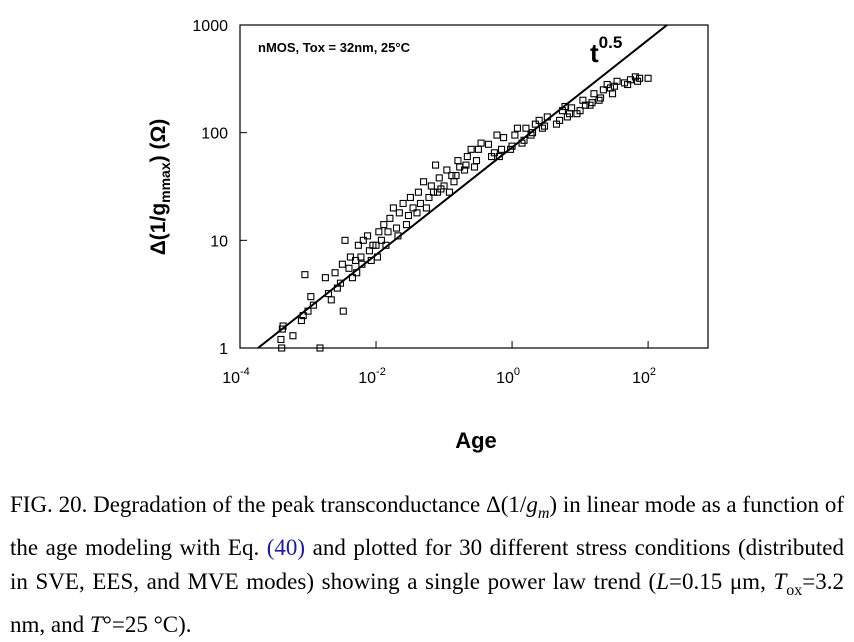 This screenshot has height=642, width=854. Describe the element at coordinates (543, 513) in the screenshot. I see `caption-text: m` at that location.